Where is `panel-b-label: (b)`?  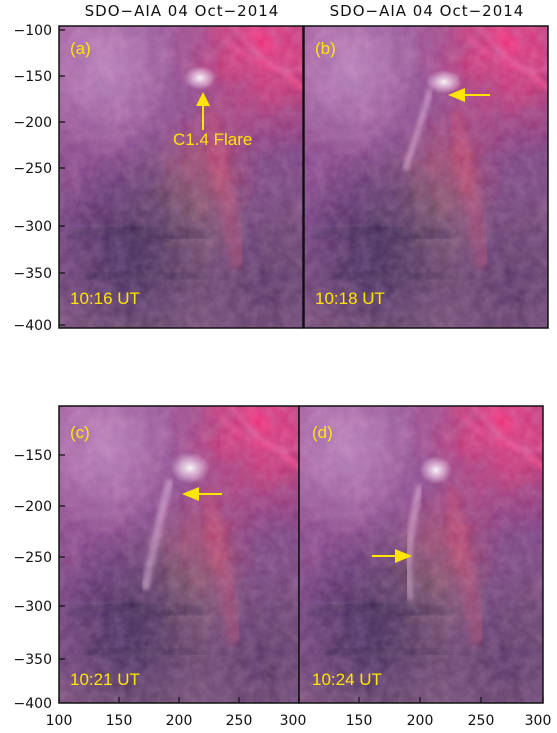 panel-b-label: (b) is located at coordinates (325, 48).